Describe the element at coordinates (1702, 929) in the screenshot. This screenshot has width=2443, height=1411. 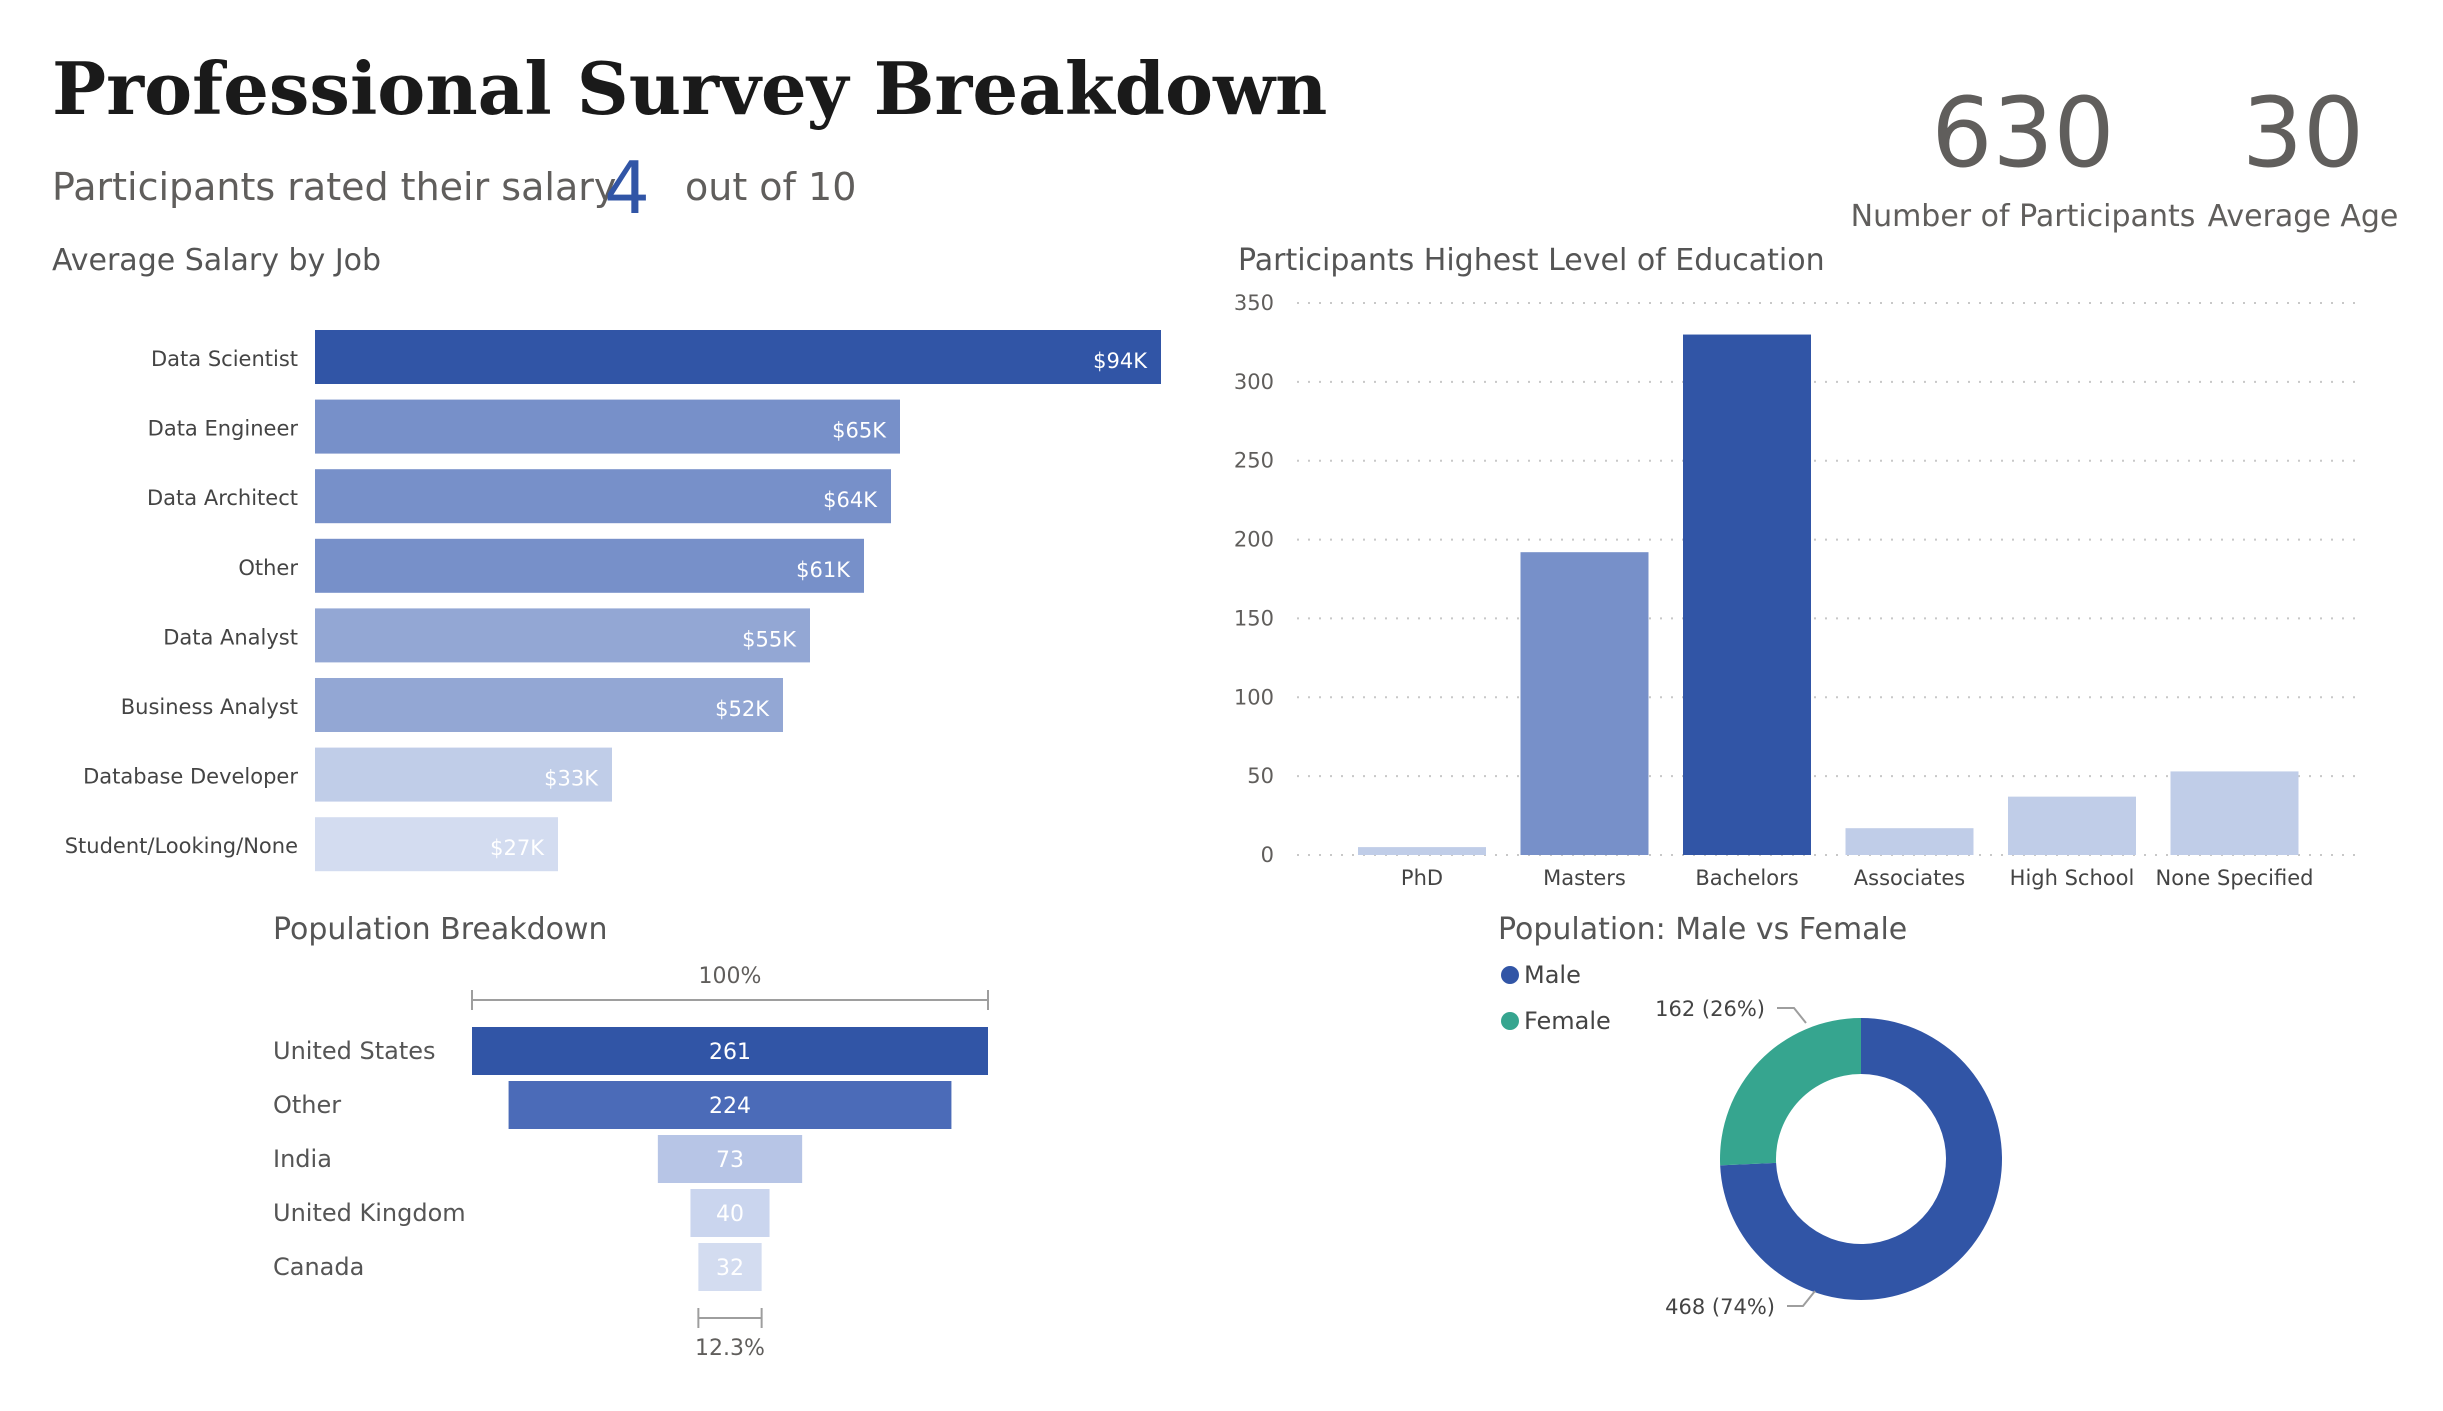
I see `gender-chart-title: Population: Male vs Female` at that location.